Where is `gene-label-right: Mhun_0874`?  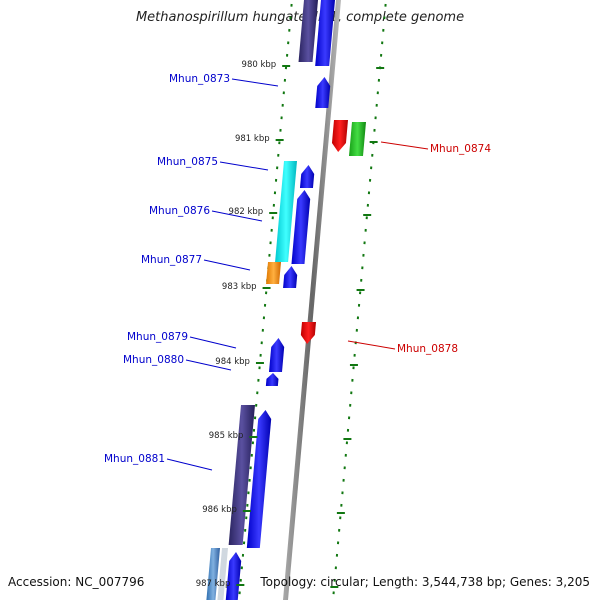
gene-label-right: Mhun_0874 is located at coordinates (460, 149).